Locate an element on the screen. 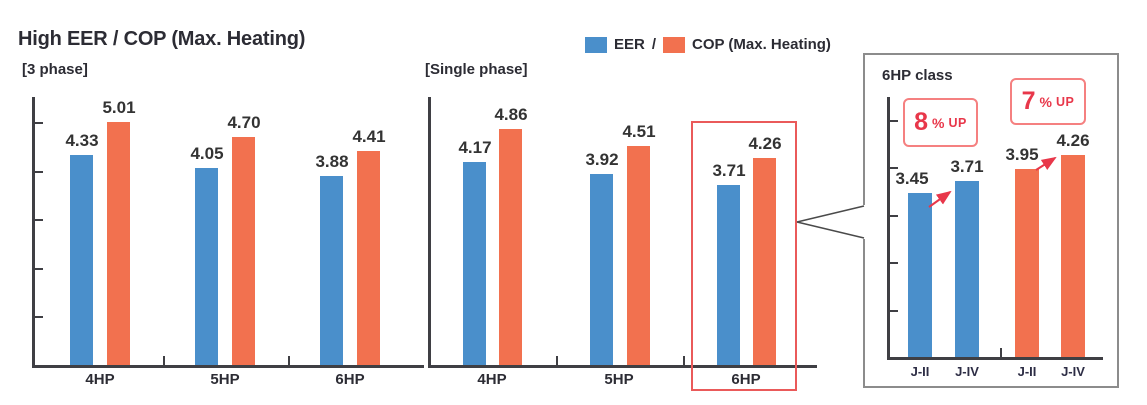 Image resolution: width=1147 pixels, height=405 pixels. data-label: 4.05 is located at coordinates (207, 153).